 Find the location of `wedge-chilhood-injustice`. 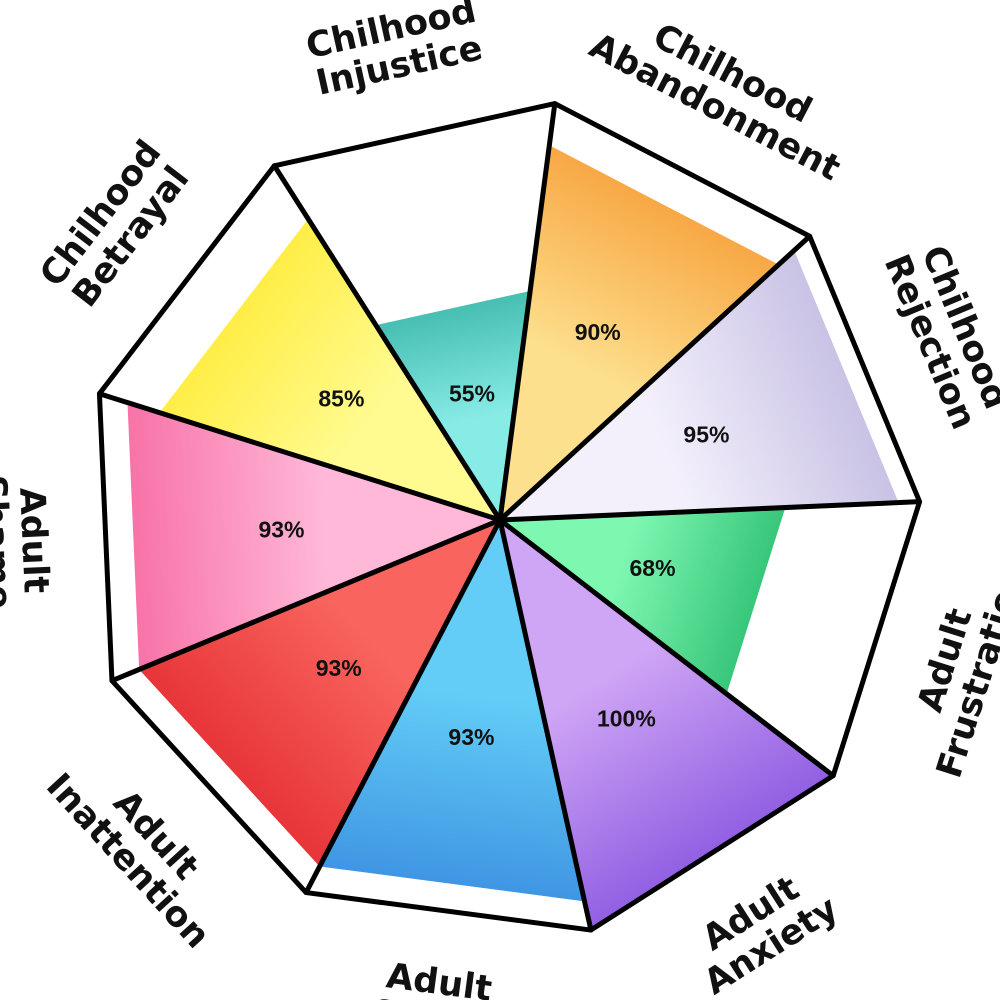

wedge-chilhood-injustice is located at coordinates (453, 405).